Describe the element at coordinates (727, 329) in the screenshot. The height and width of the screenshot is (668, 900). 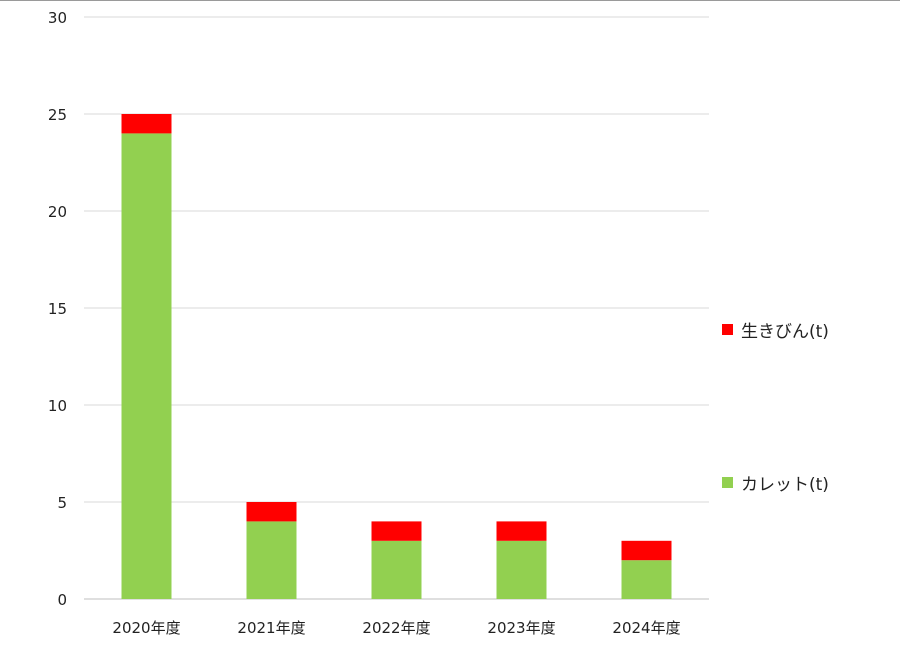
I see `legend-swatch-ikibin` at that location.